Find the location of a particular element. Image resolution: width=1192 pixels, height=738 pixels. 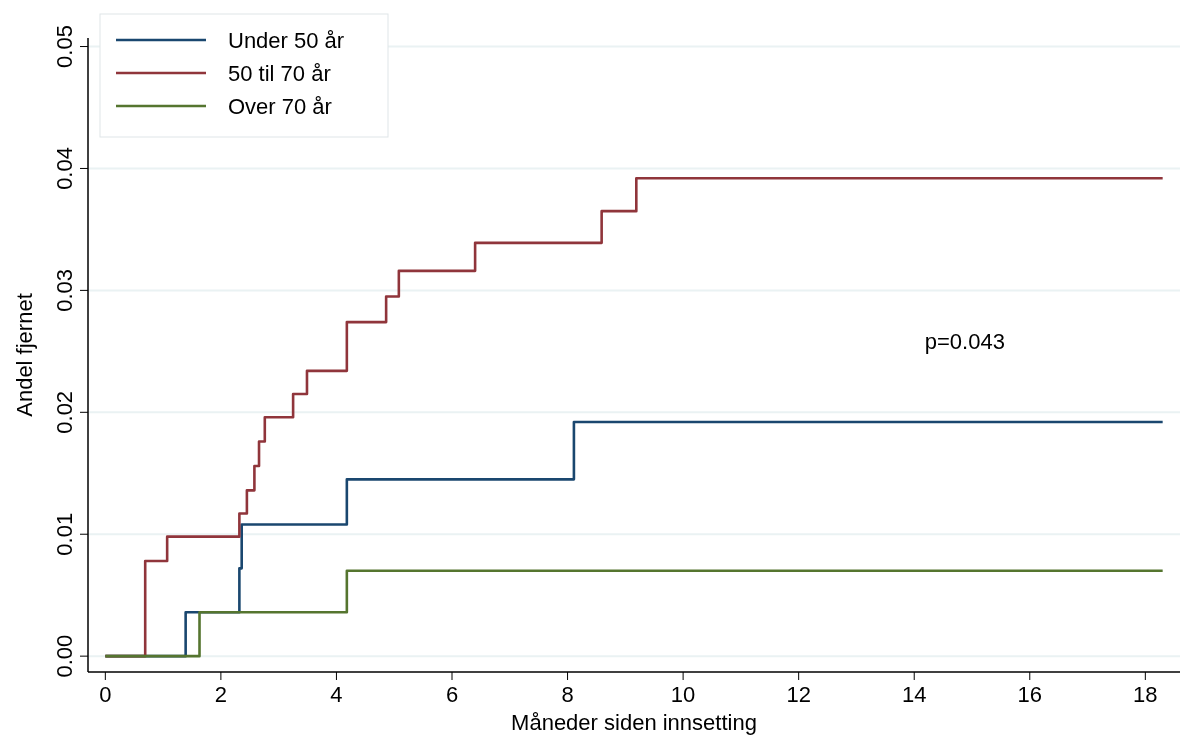

x-tick-label: 10 is located at coordinates (683, 694).